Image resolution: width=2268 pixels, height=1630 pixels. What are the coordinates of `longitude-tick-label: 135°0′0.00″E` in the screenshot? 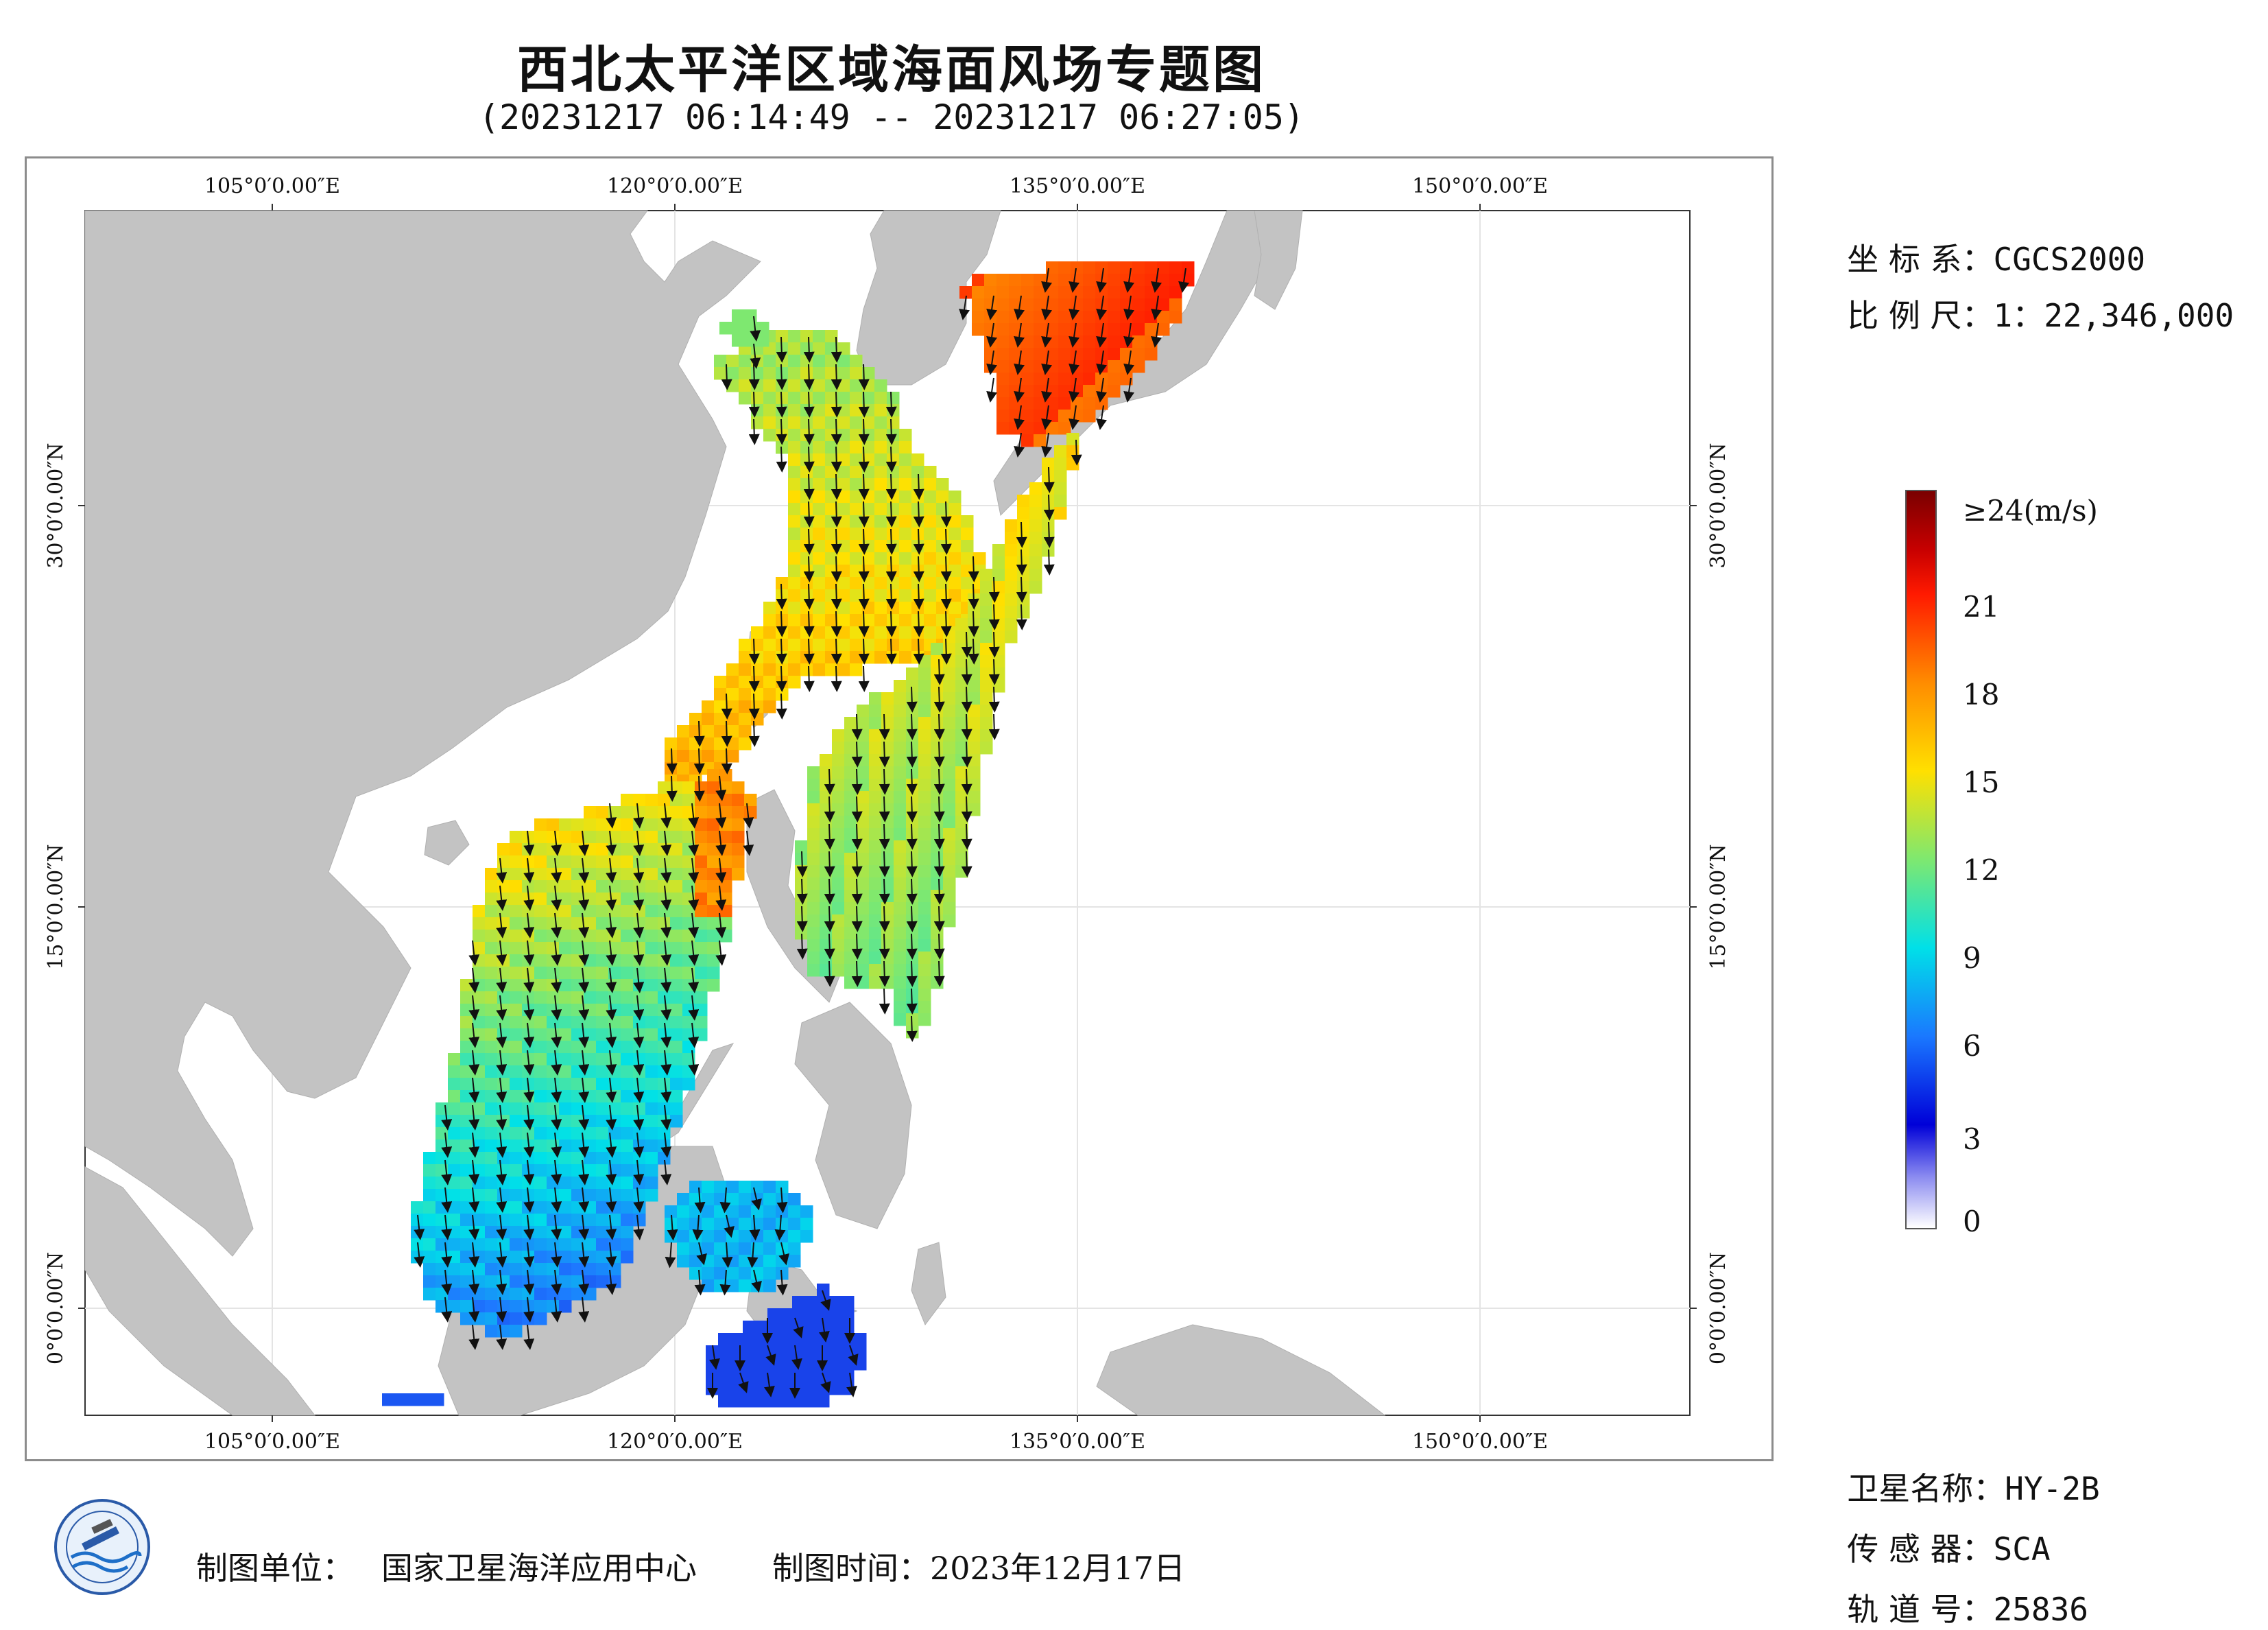 It's located at (1077, 186).